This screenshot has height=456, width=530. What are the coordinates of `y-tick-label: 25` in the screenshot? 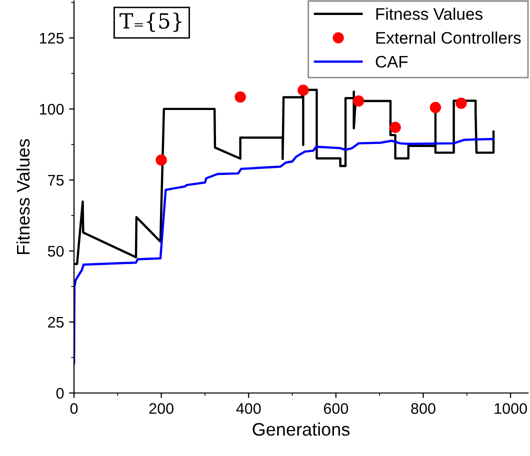 It's located at (56, 322).